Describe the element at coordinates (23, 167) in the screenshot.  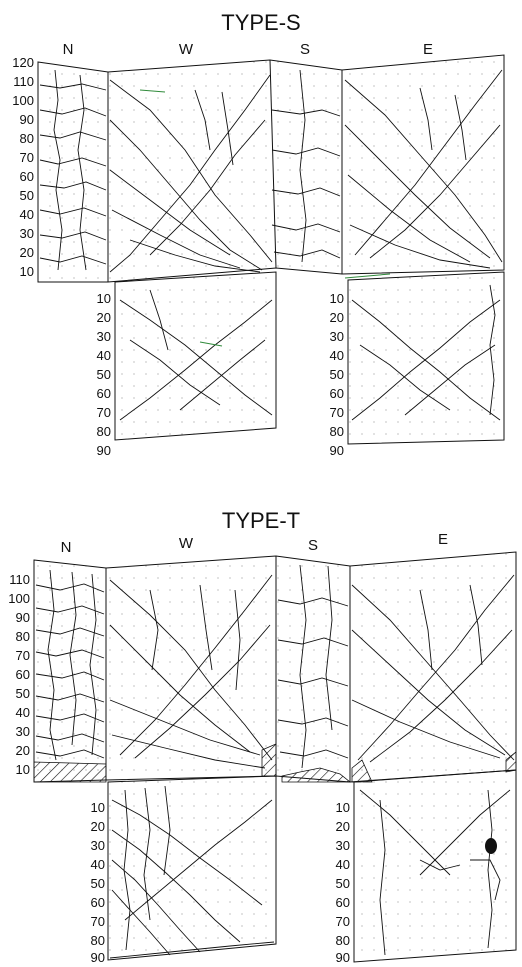
I see `upper-axis: 120 110 100 90 80 70 60 50 40 30 20 10` at that location.